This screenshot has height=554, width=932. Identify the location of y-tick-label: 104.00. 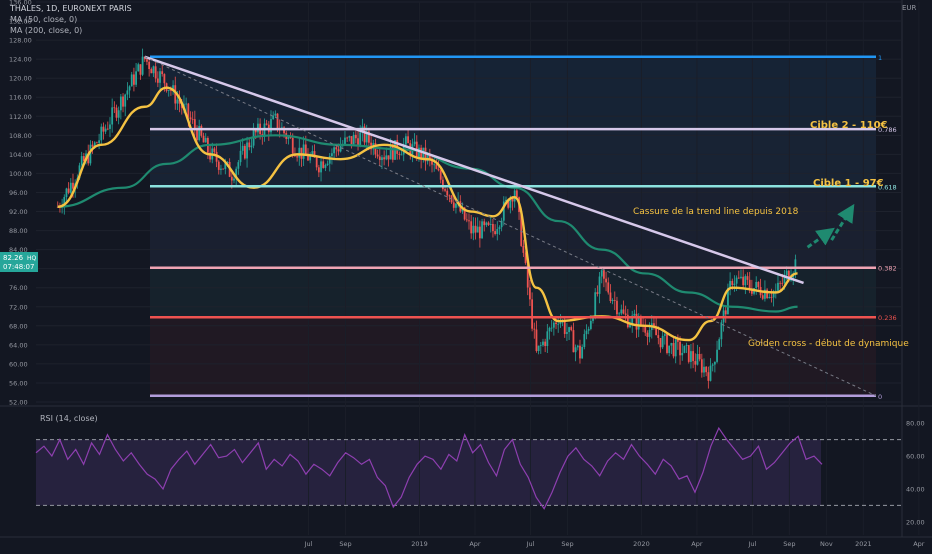
(20, 155).